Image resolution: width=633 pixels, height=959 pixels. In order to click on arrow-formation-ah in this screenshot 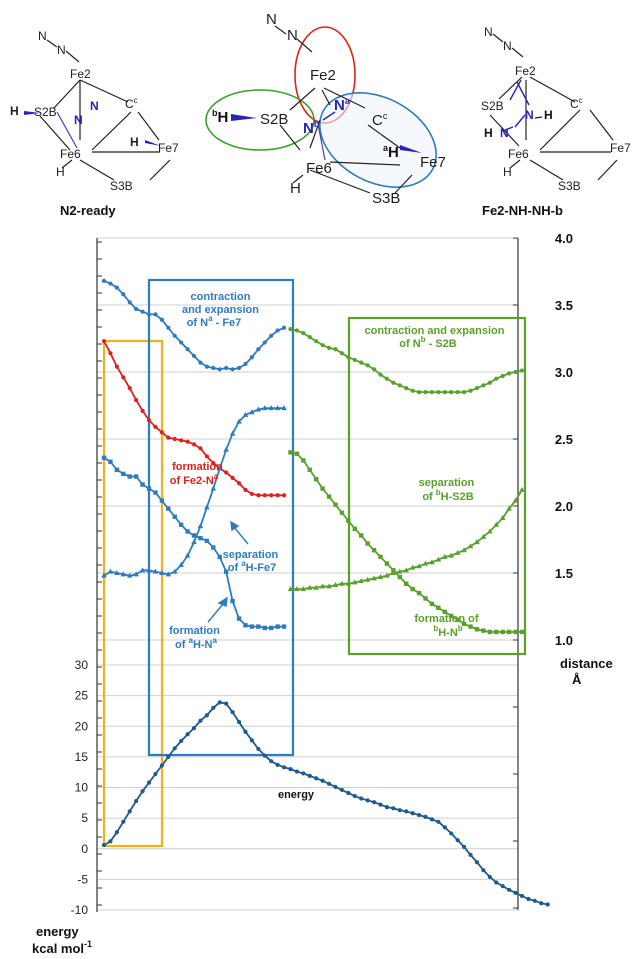, I will do `click(216, 612)`.